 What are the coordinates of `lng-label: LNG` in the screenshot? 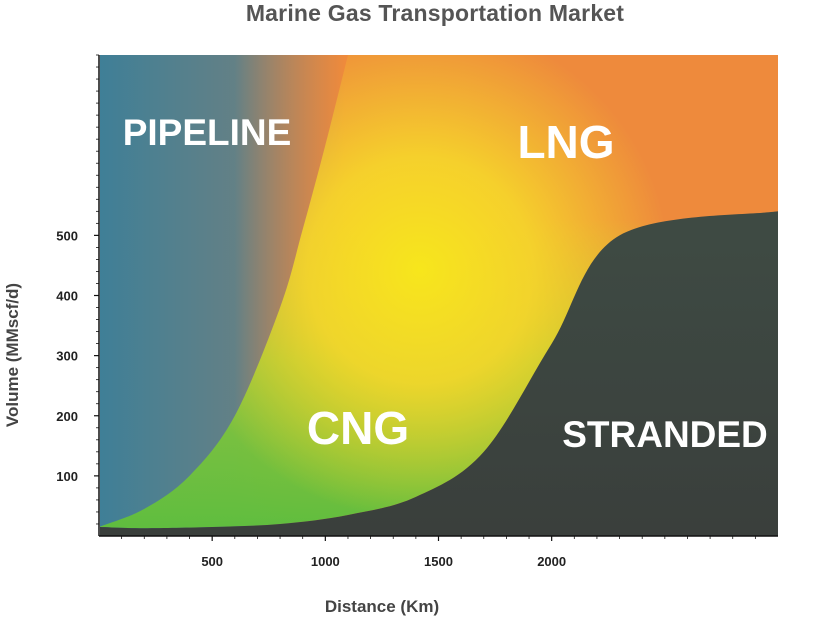 It's located at (565, 142).